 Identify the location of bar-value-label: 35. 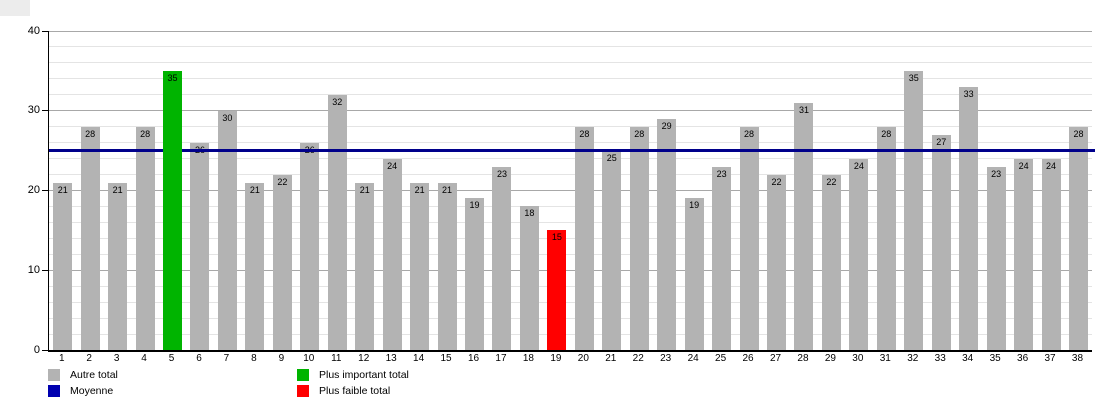
(172, 77).